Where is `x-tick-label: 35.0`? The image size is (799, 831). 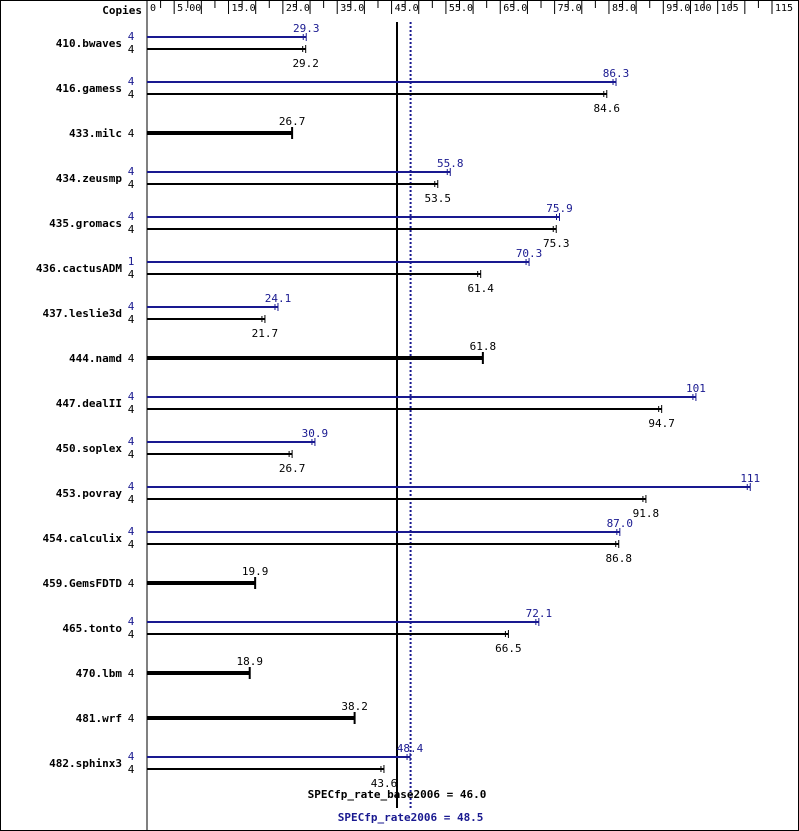 x-tick-label: 35.0 is located at coordinates (352, 8).